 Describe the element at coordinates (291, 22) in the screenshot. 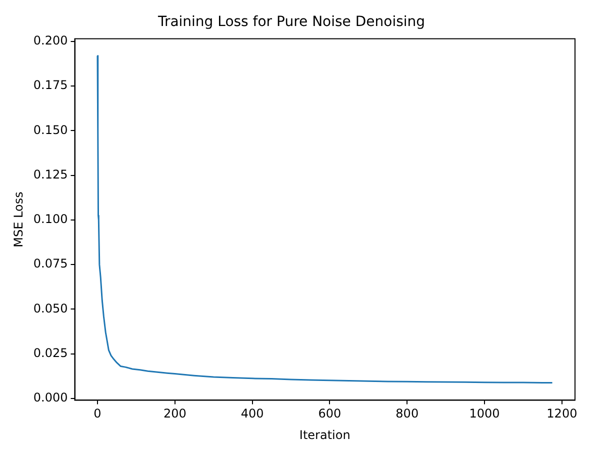

I see `chart-title: Training Loss for Pure Noise Denoising` at that location.